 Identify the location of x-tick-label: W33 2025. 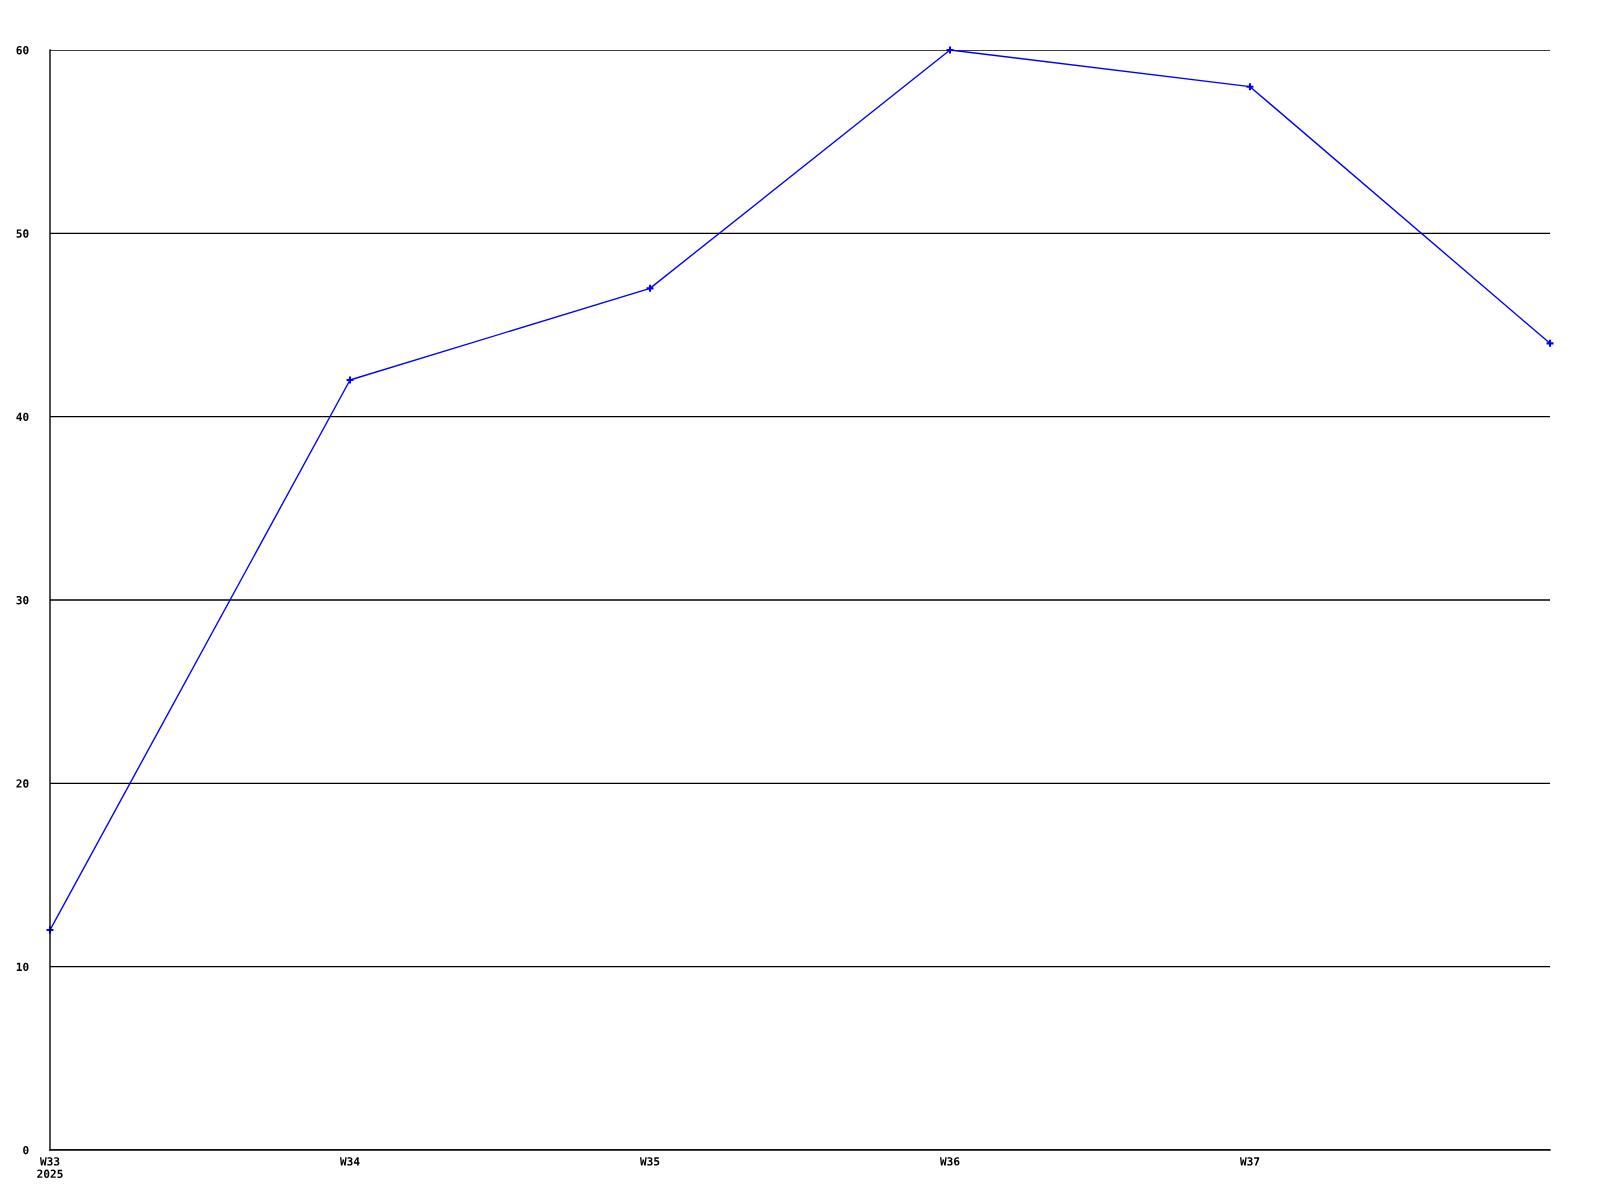
(50, 1167).